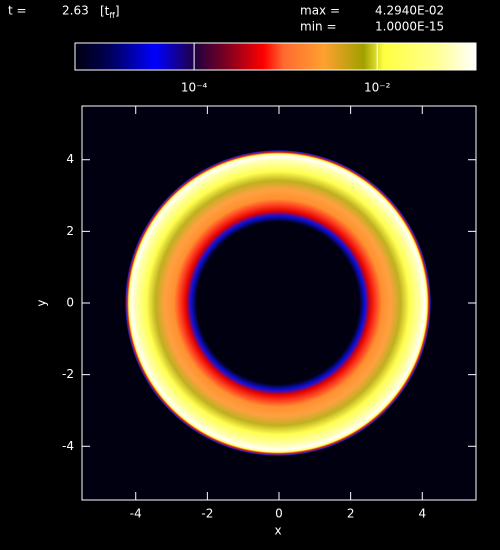 This screenshot has width=500, height=550. Describe the element at coordinates (194, 88) in the screenshot. I see `colorbar-tick-label: 10⁻⁴` at that location.